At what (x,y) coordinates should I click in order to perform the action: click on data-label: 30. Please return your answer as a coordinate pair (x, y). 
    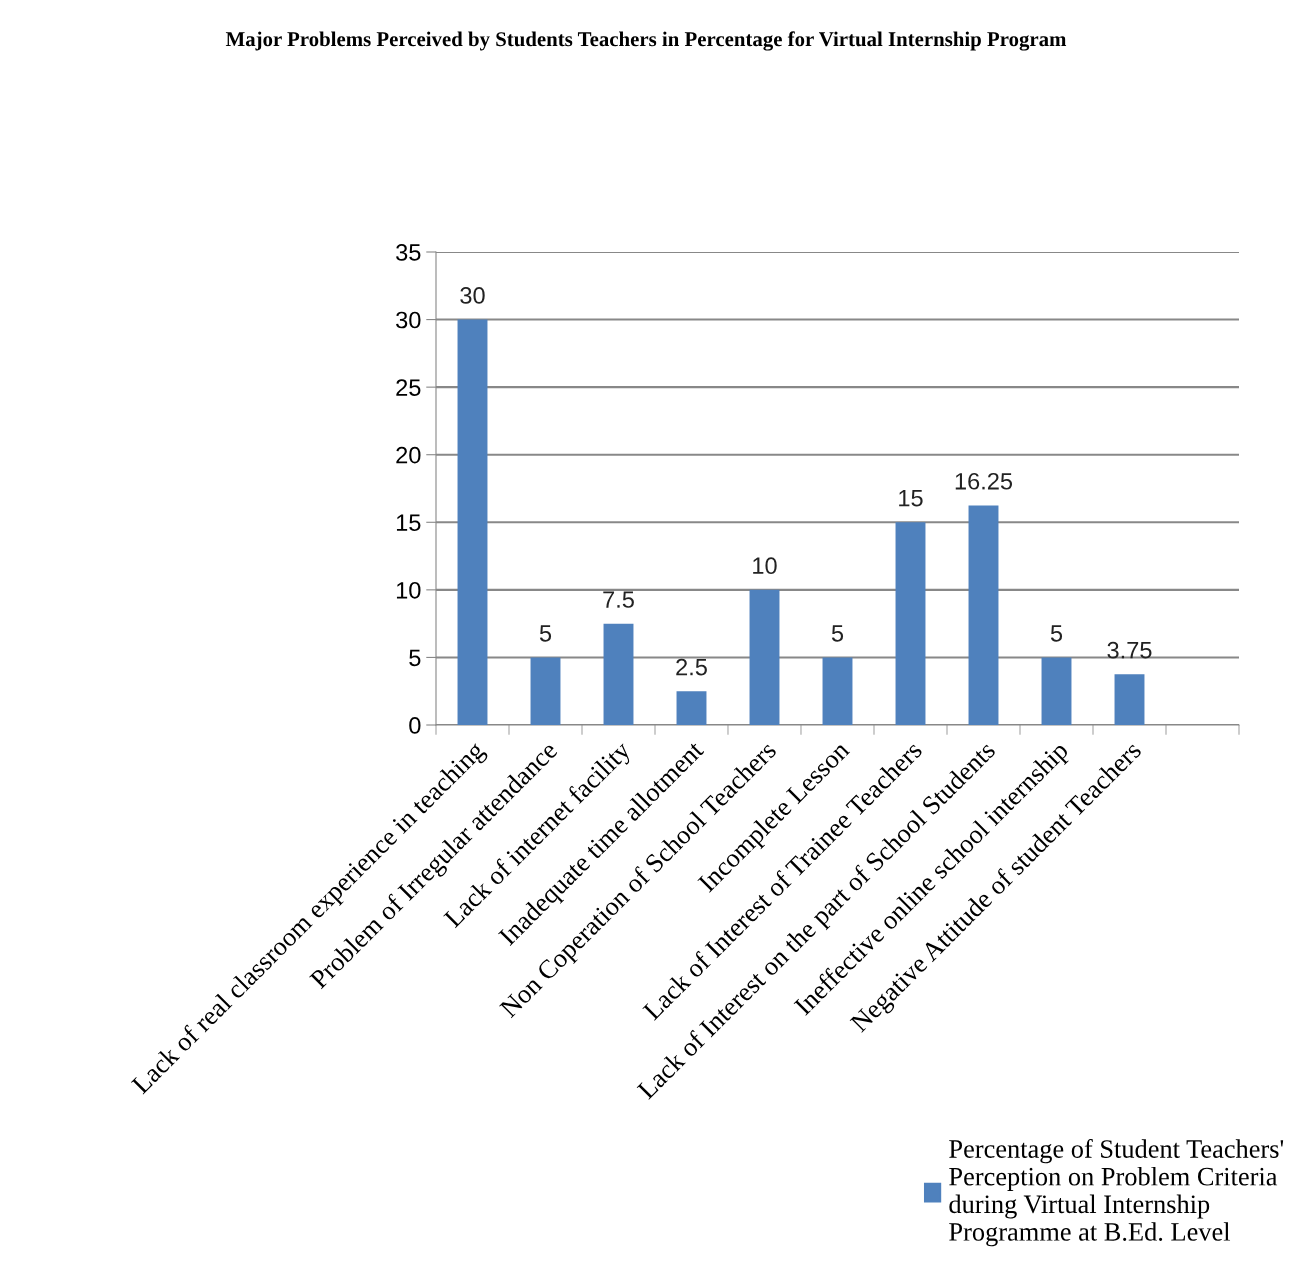
    Looking at the image, I should click on (472, 295).